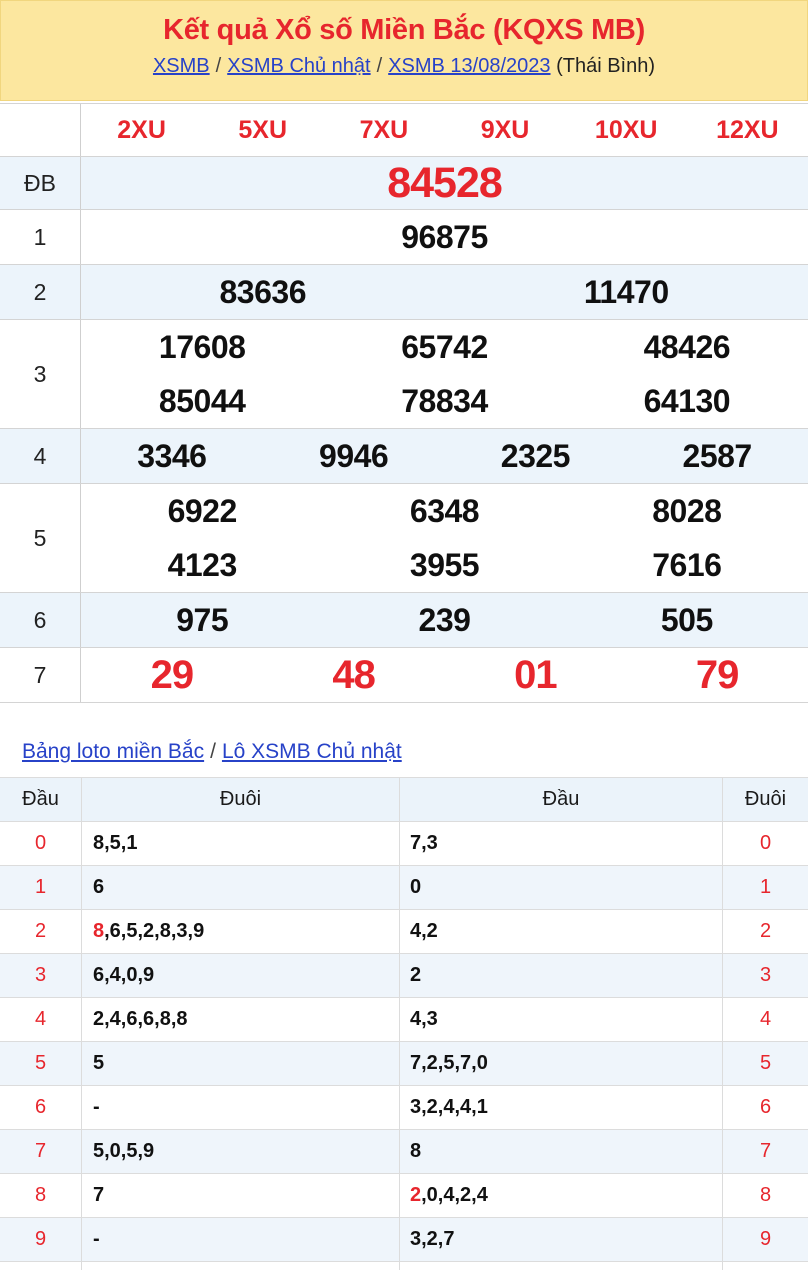 This screenshot has width=808, height=1270. I want to click on loto-row-8: 8 7 2,0,4,2,4 8, so click(404, 1196).